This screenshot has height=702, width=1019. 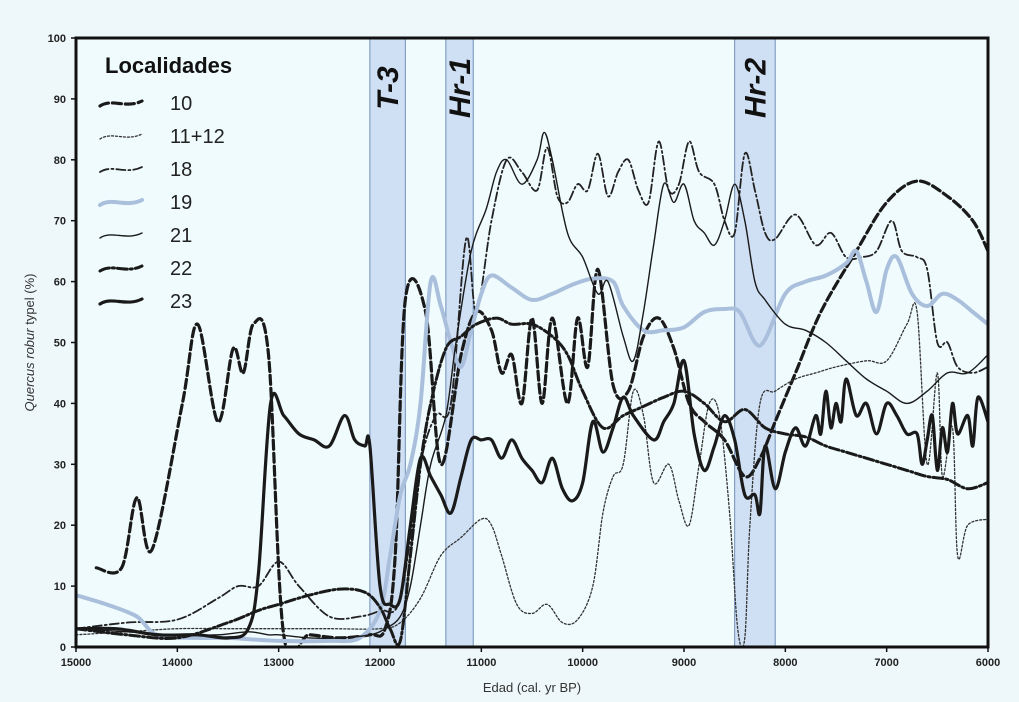 What do you see at coordinates (181, 269) in the screenshot?
I see `legend-label-22: 22` at bounding box center [181, 269].